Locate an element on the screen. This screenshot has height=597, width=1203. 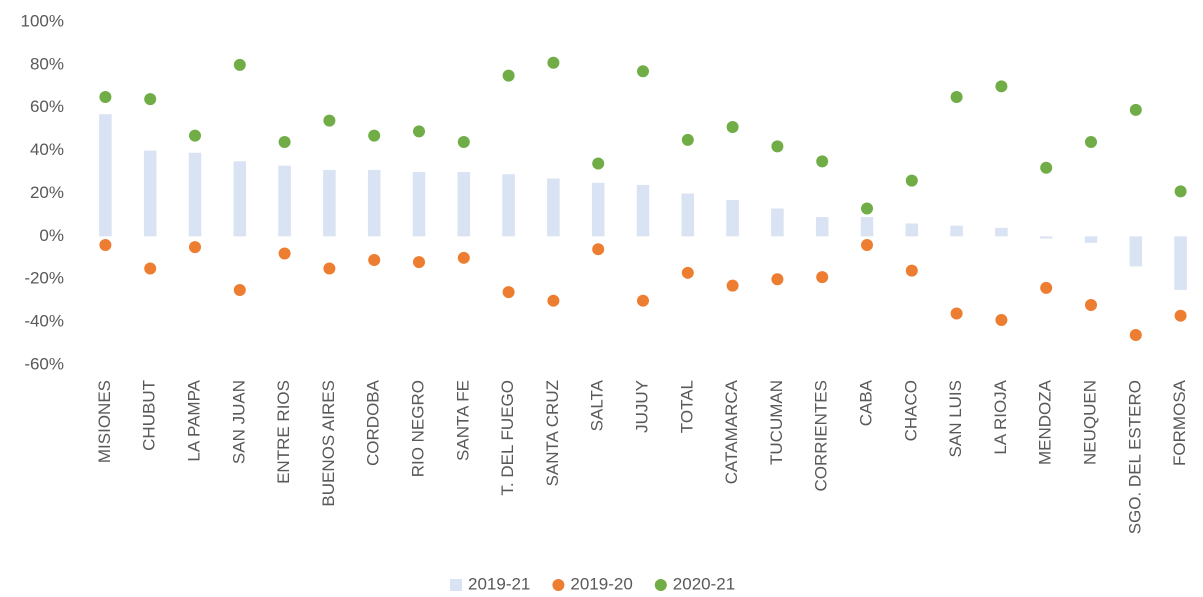
x-tick-label: NEUQUEN is located at coordinates (1089, 422).